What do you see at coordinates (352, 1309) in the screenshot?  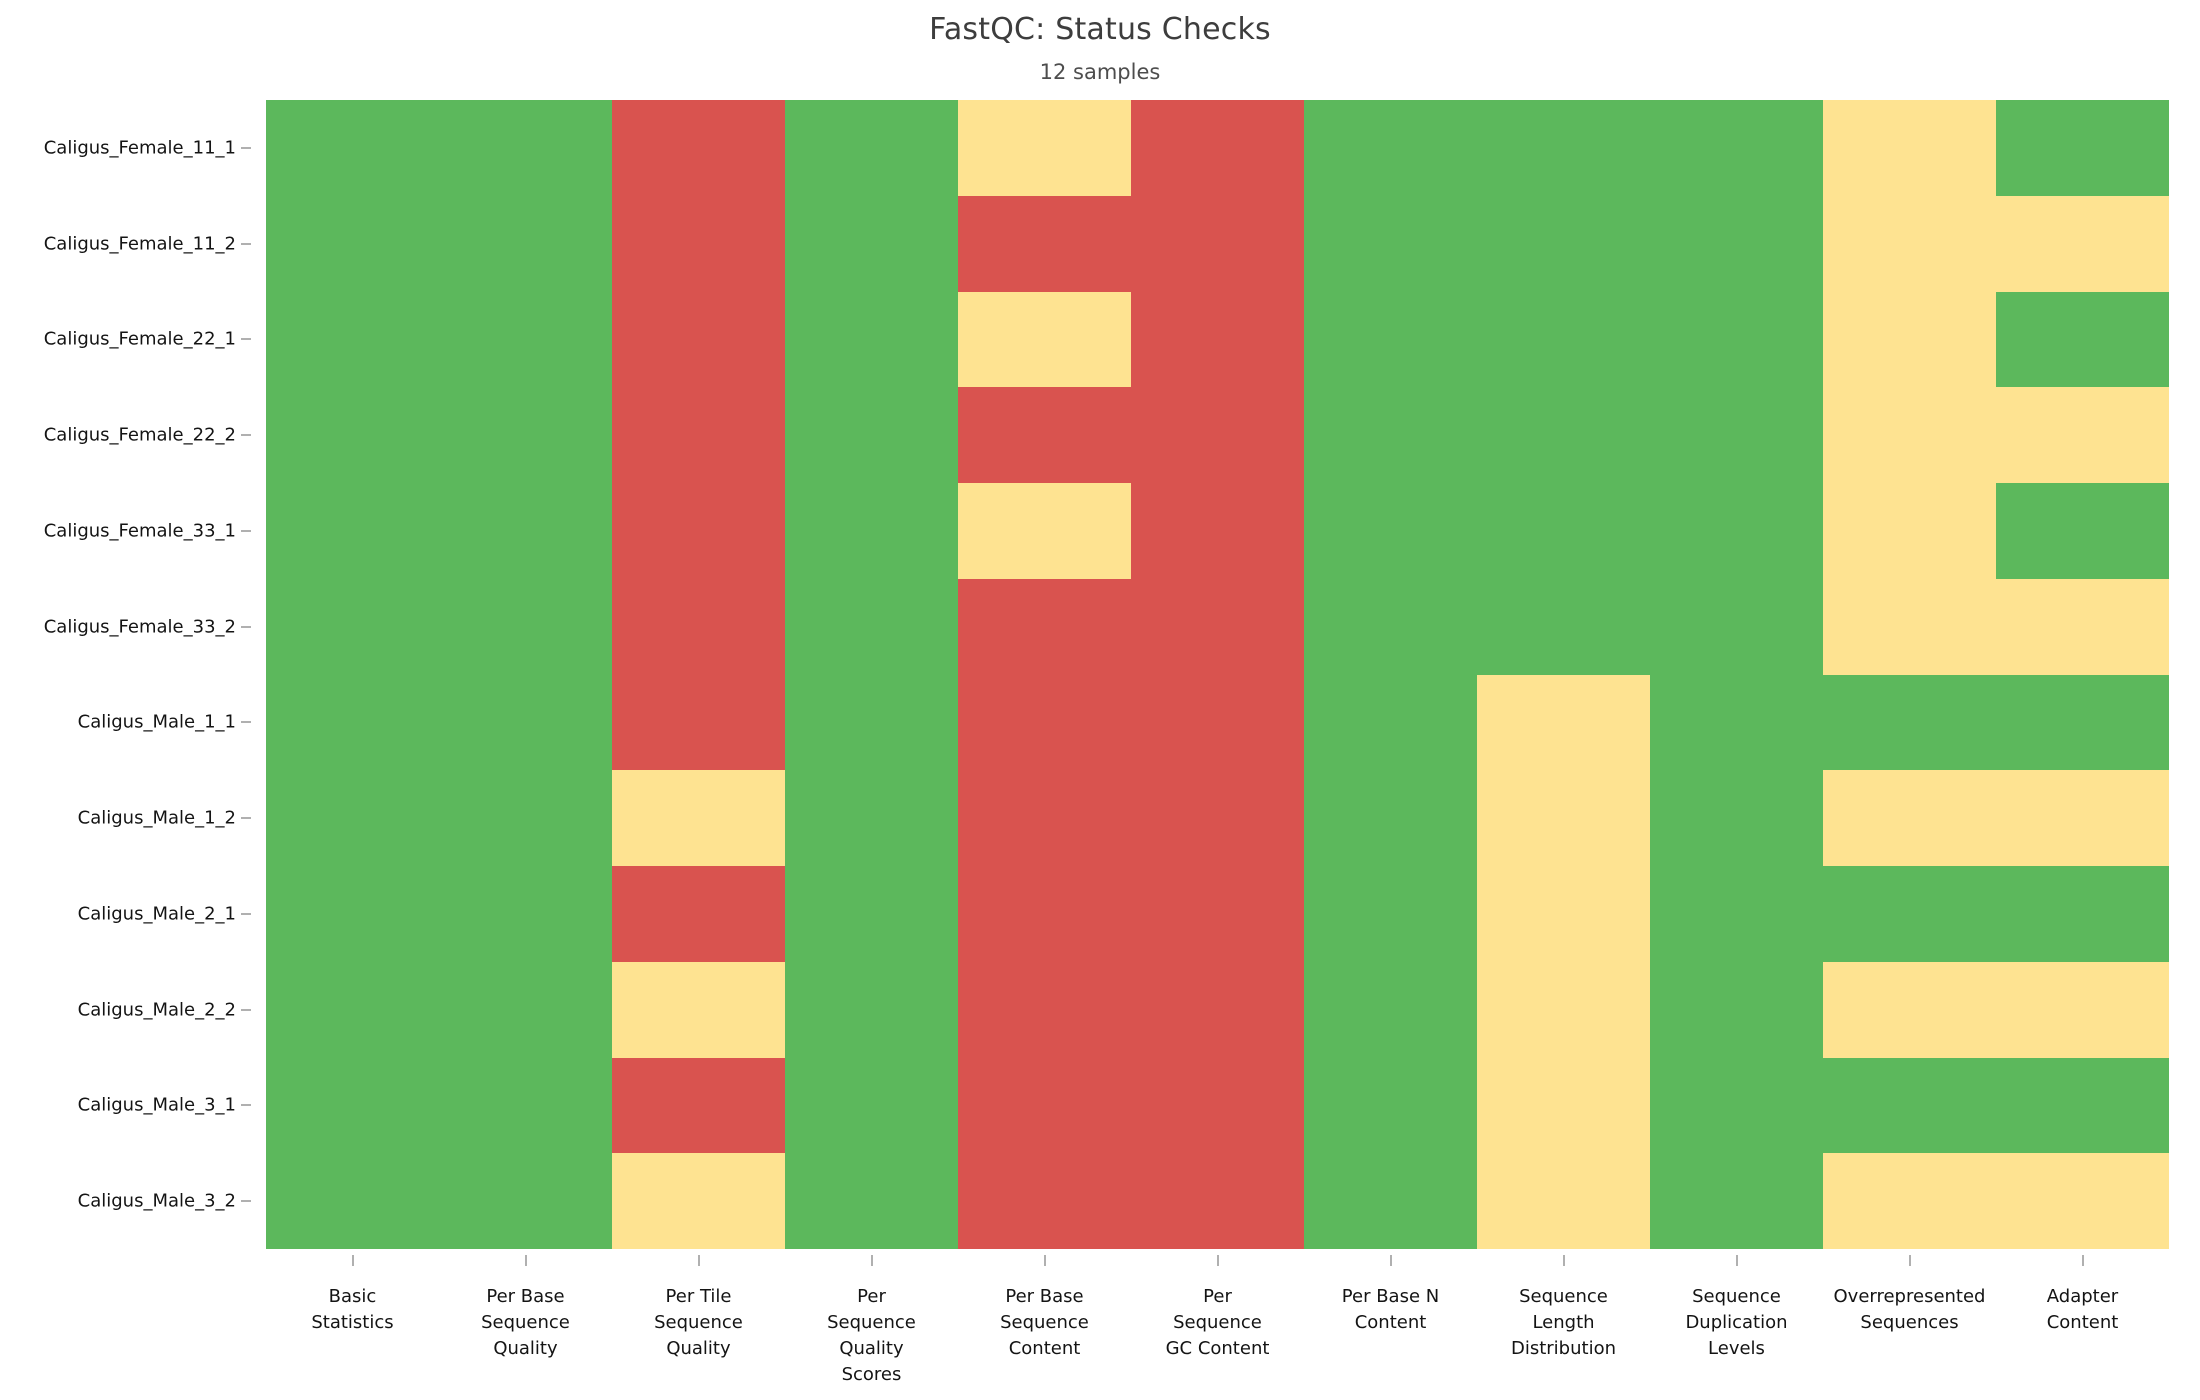 I see `col-label: Basic Statistics` at bounding box center [352, 1309].